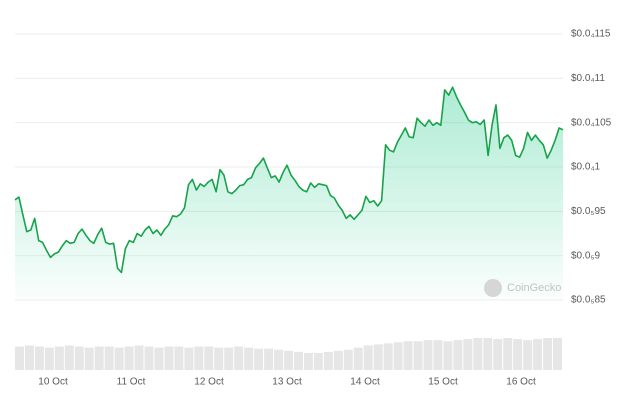  I want to click on watermark: CoinGecko, so click(522, 288).